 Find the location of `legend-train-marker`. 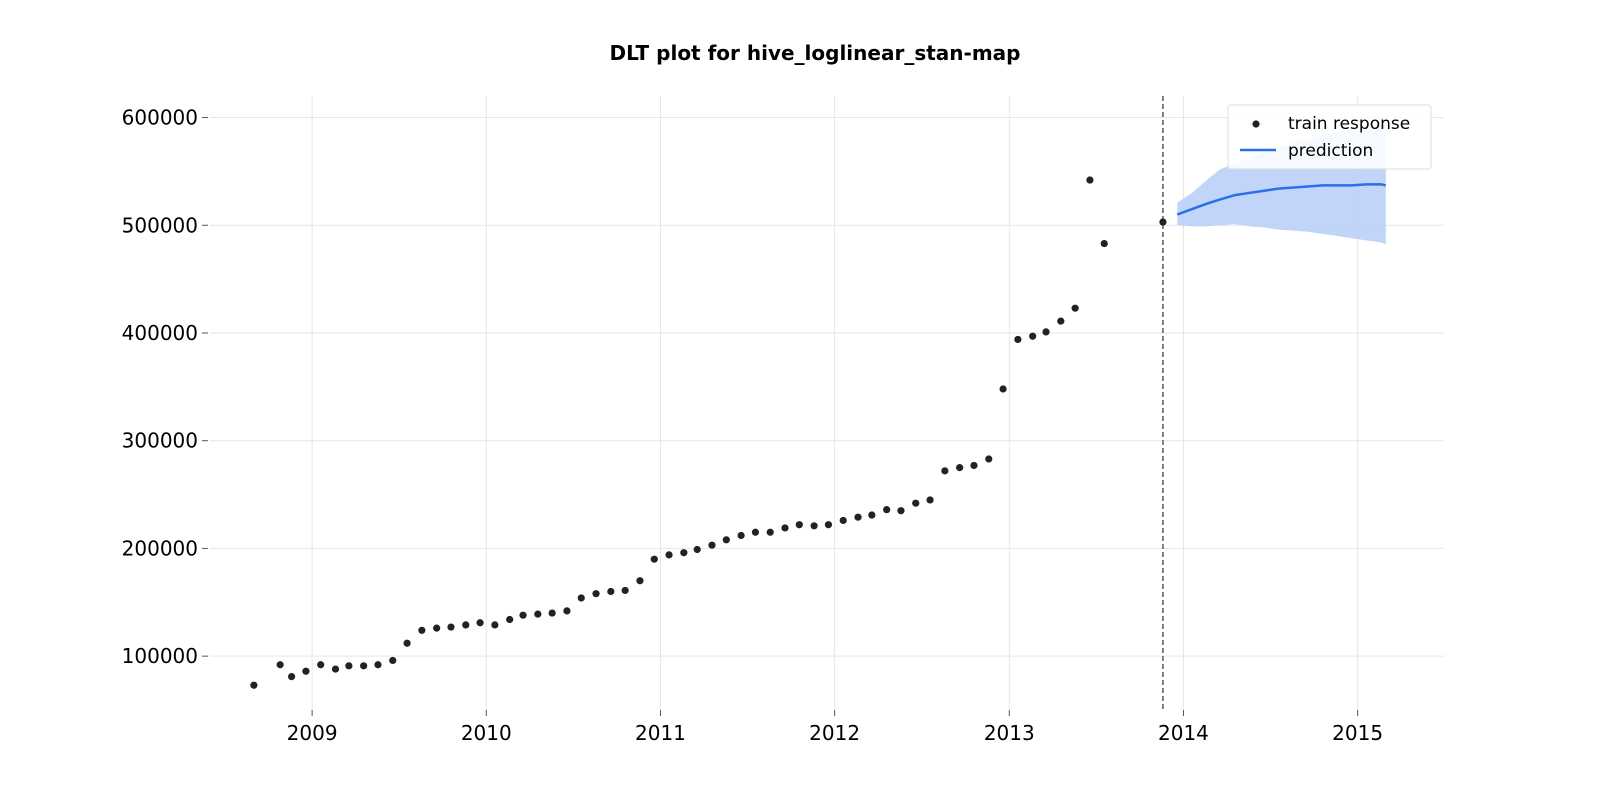

legend-train-marker is located at coordinates (1256, 124).